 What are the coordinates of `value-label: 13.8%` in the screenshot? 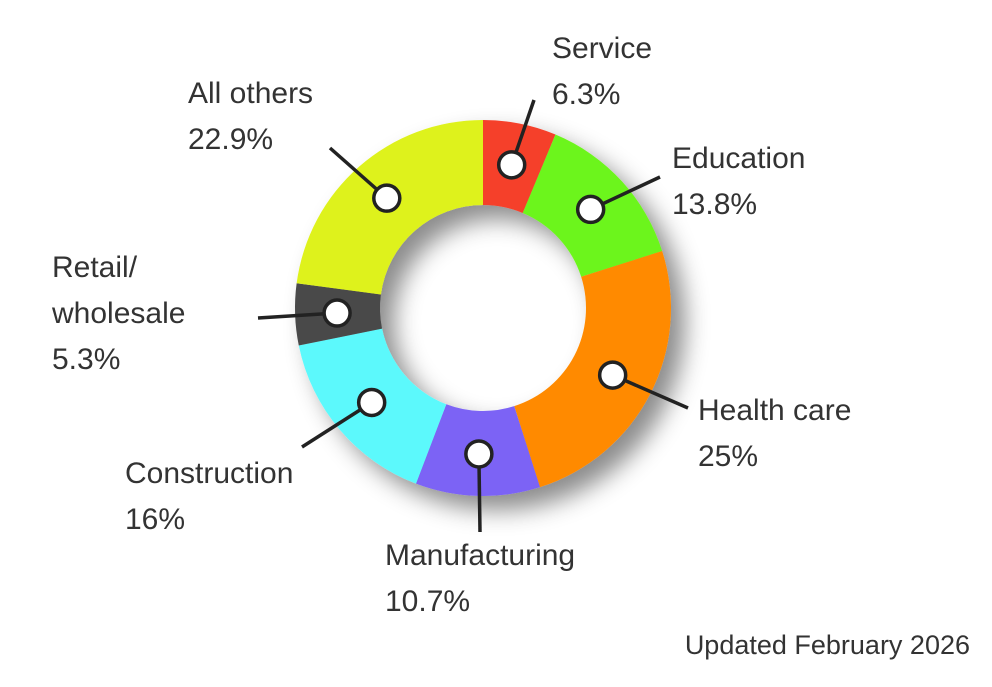 It's located at (715, 204).